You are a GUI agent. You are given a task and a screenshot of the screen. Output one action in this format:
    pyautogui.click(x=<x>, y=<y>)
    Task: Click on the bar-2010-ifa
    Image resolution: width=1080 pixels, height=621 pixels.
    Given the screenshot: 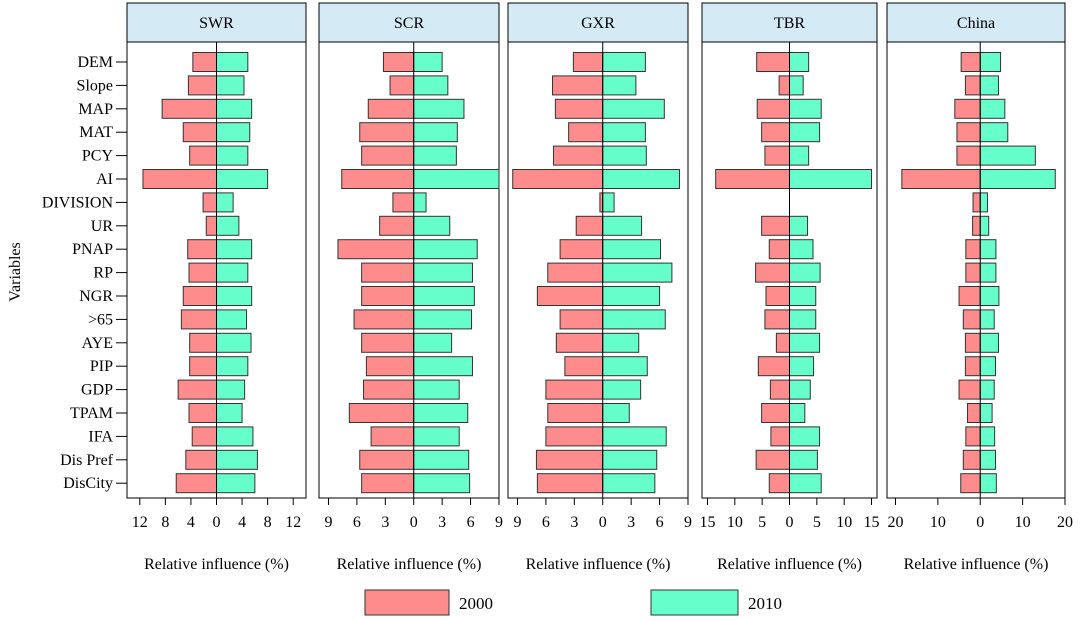 What is the action you would take?
    pyautogui.click(x=235, y=436)
    